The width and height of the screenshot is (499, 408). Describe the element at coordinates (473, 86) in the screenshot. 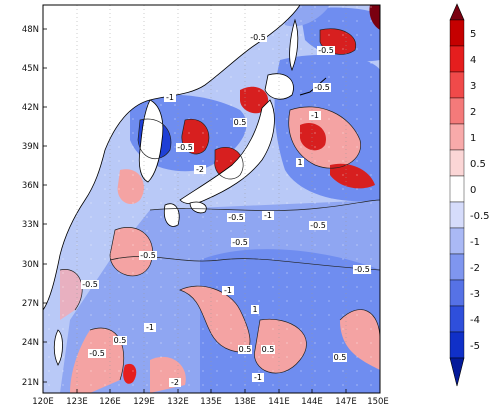

I see `colorbar-label: 3` at that location.